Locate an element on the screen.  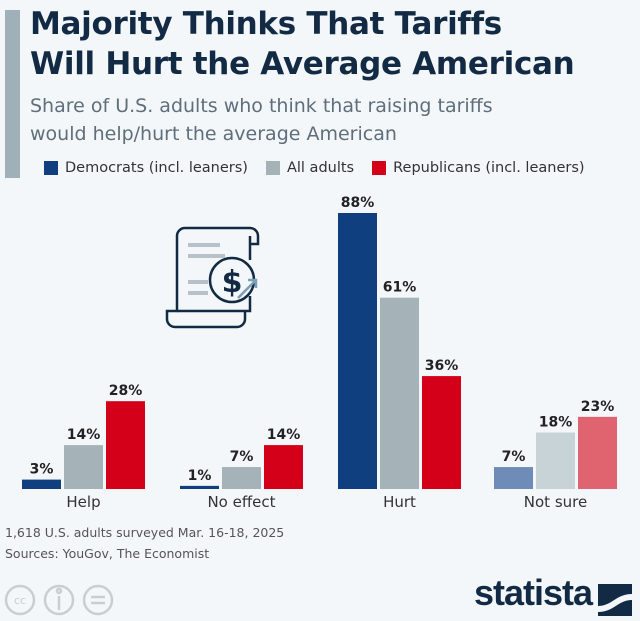
license-icons: cc is located at coordinates (59, 600).